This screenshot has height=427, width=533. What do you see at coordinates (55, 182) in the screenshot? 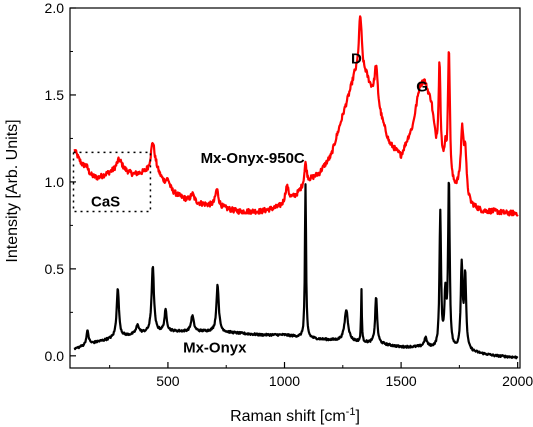
I see `y-tick-label: 1.0` at bounding box center [55, 182].